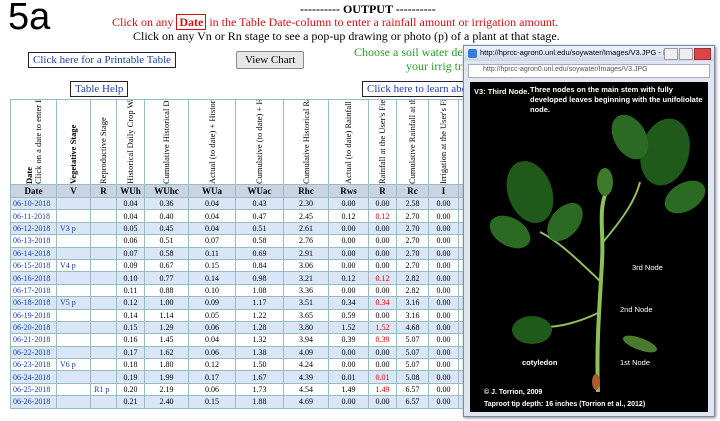 The width and height of the screenshot is (720, 421). I want to click on cell-value: 3.65, so click(306, 315).